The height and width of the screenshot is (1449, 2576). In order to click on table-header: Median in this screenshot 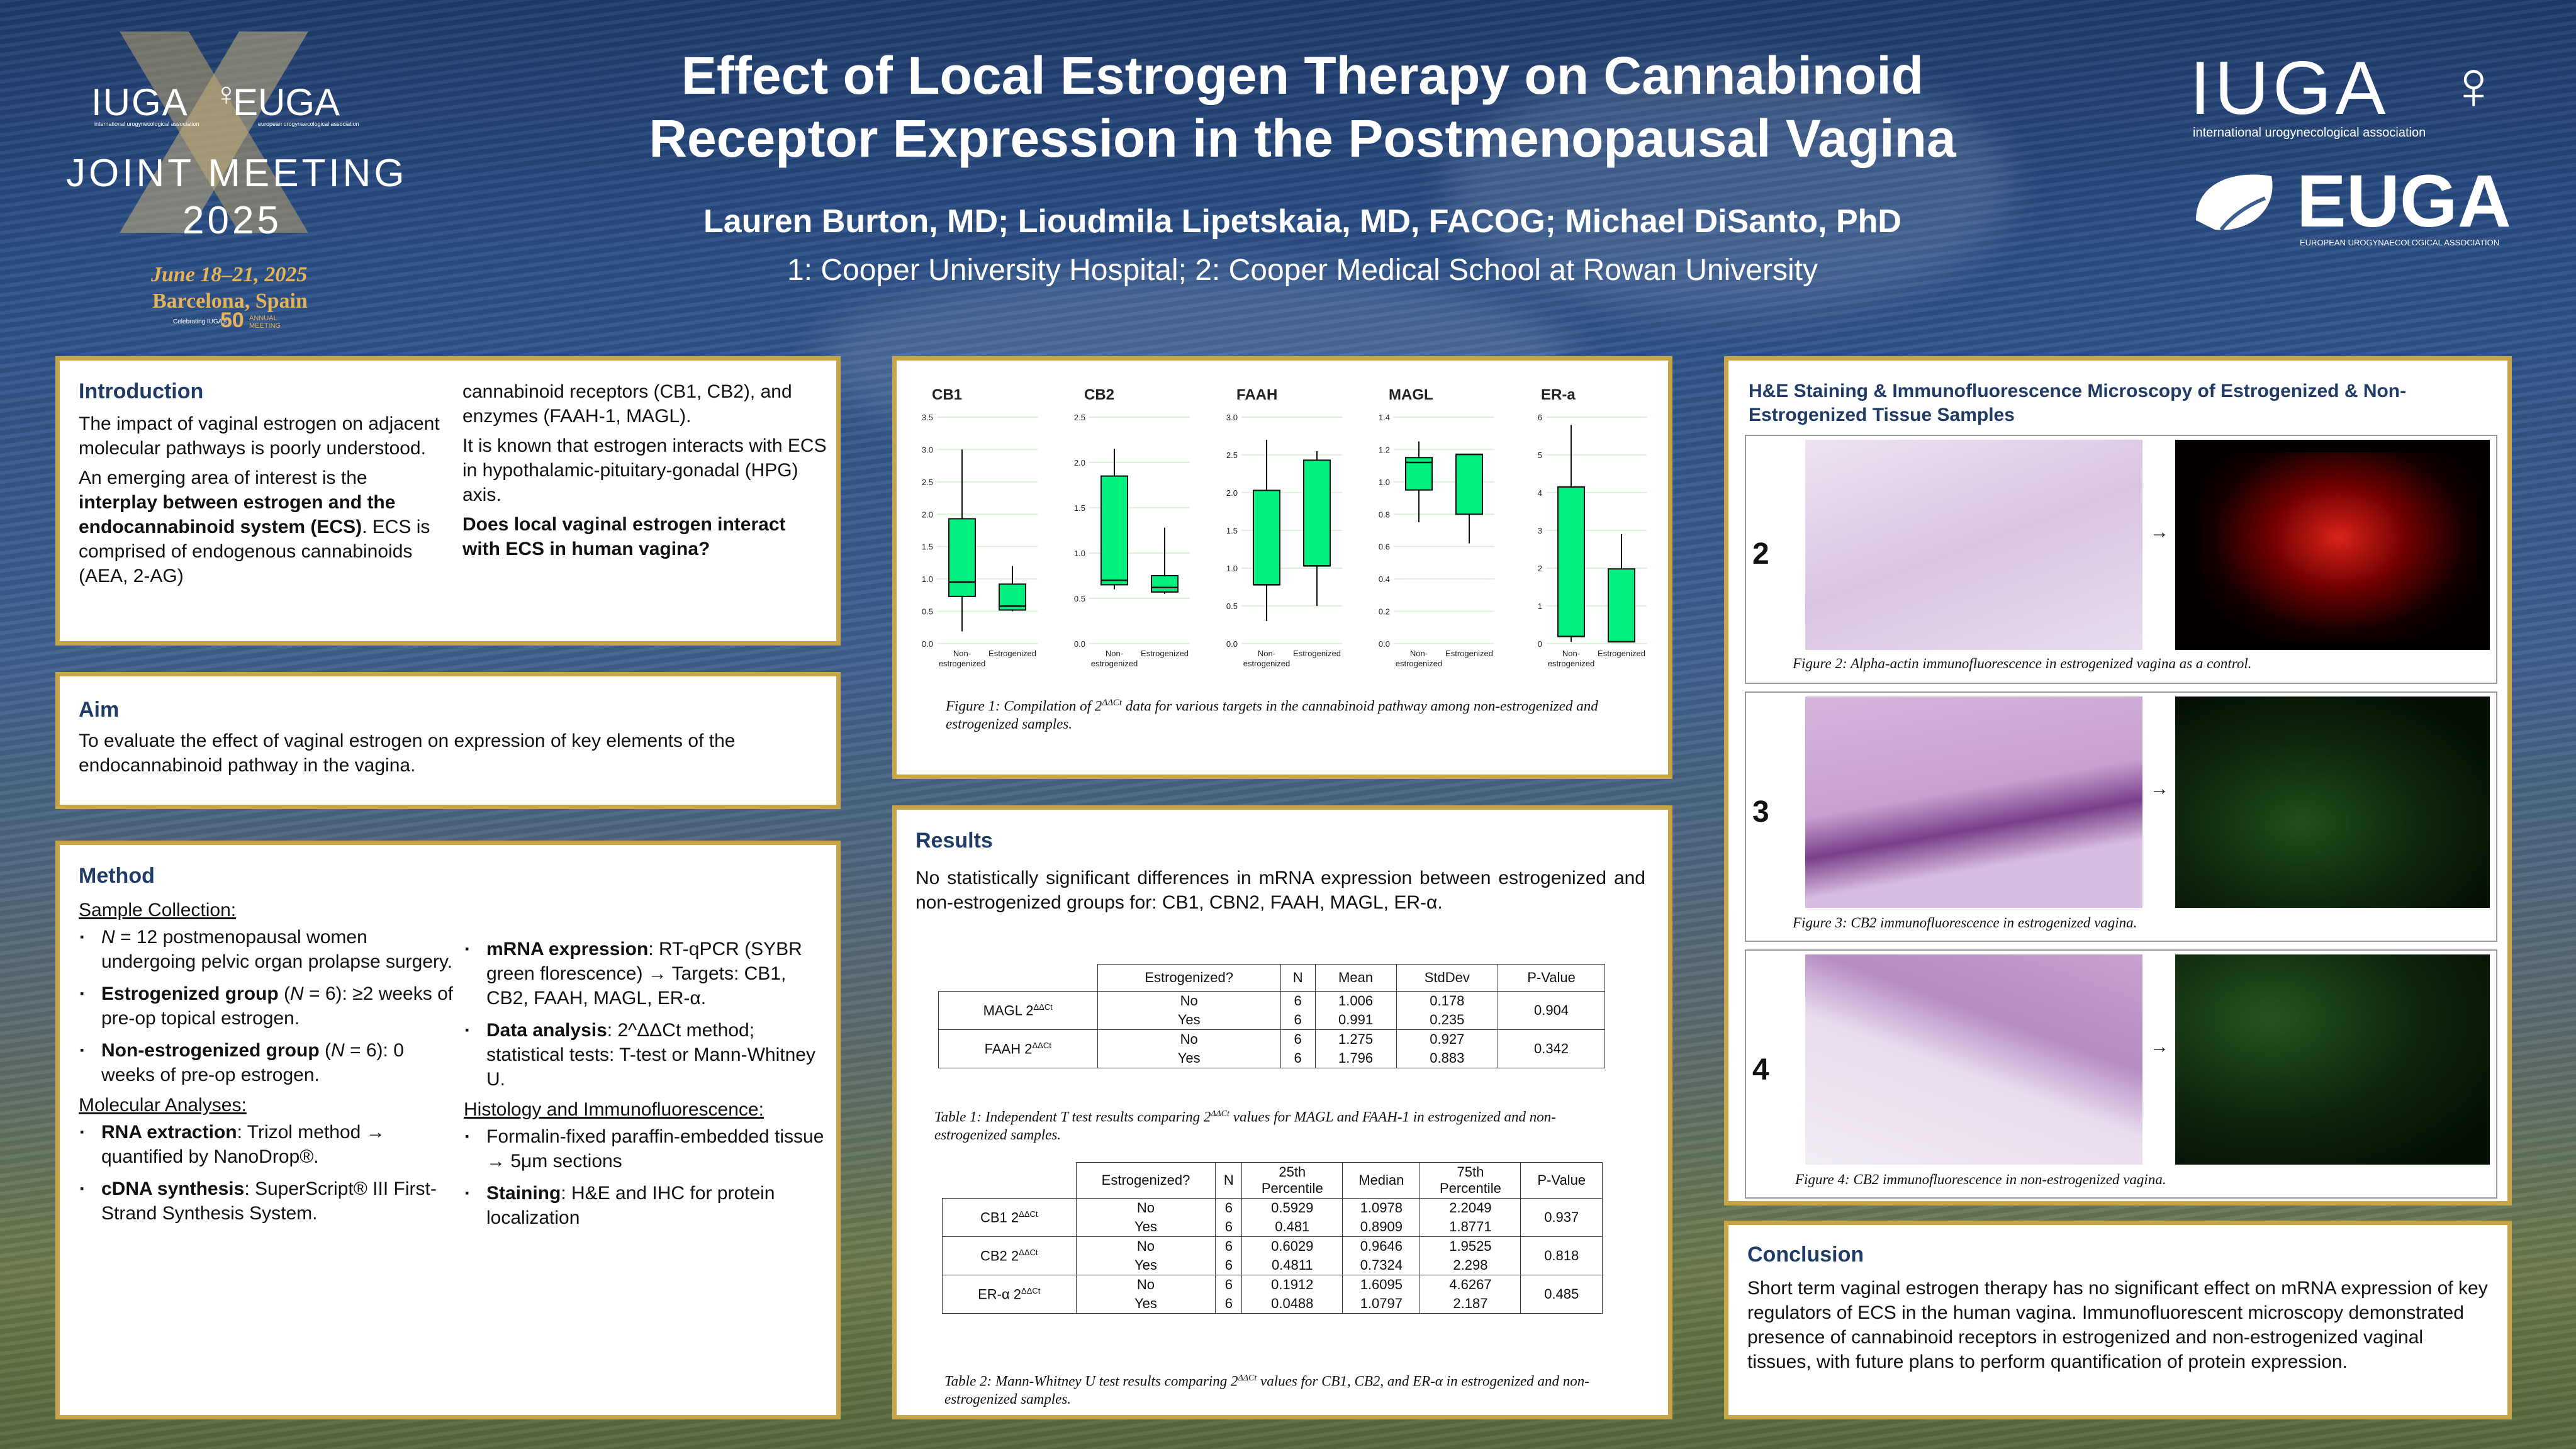, I will do `click(1381, 1180)`.